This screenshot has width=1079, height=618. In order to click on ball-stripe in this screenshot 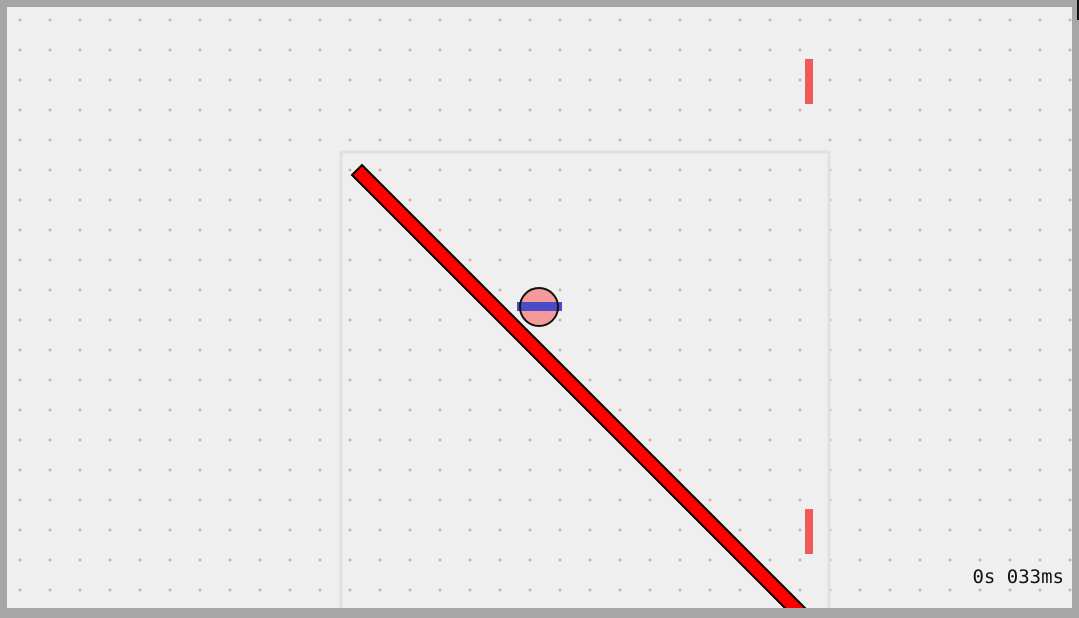, I will do `click(539, 306)`.